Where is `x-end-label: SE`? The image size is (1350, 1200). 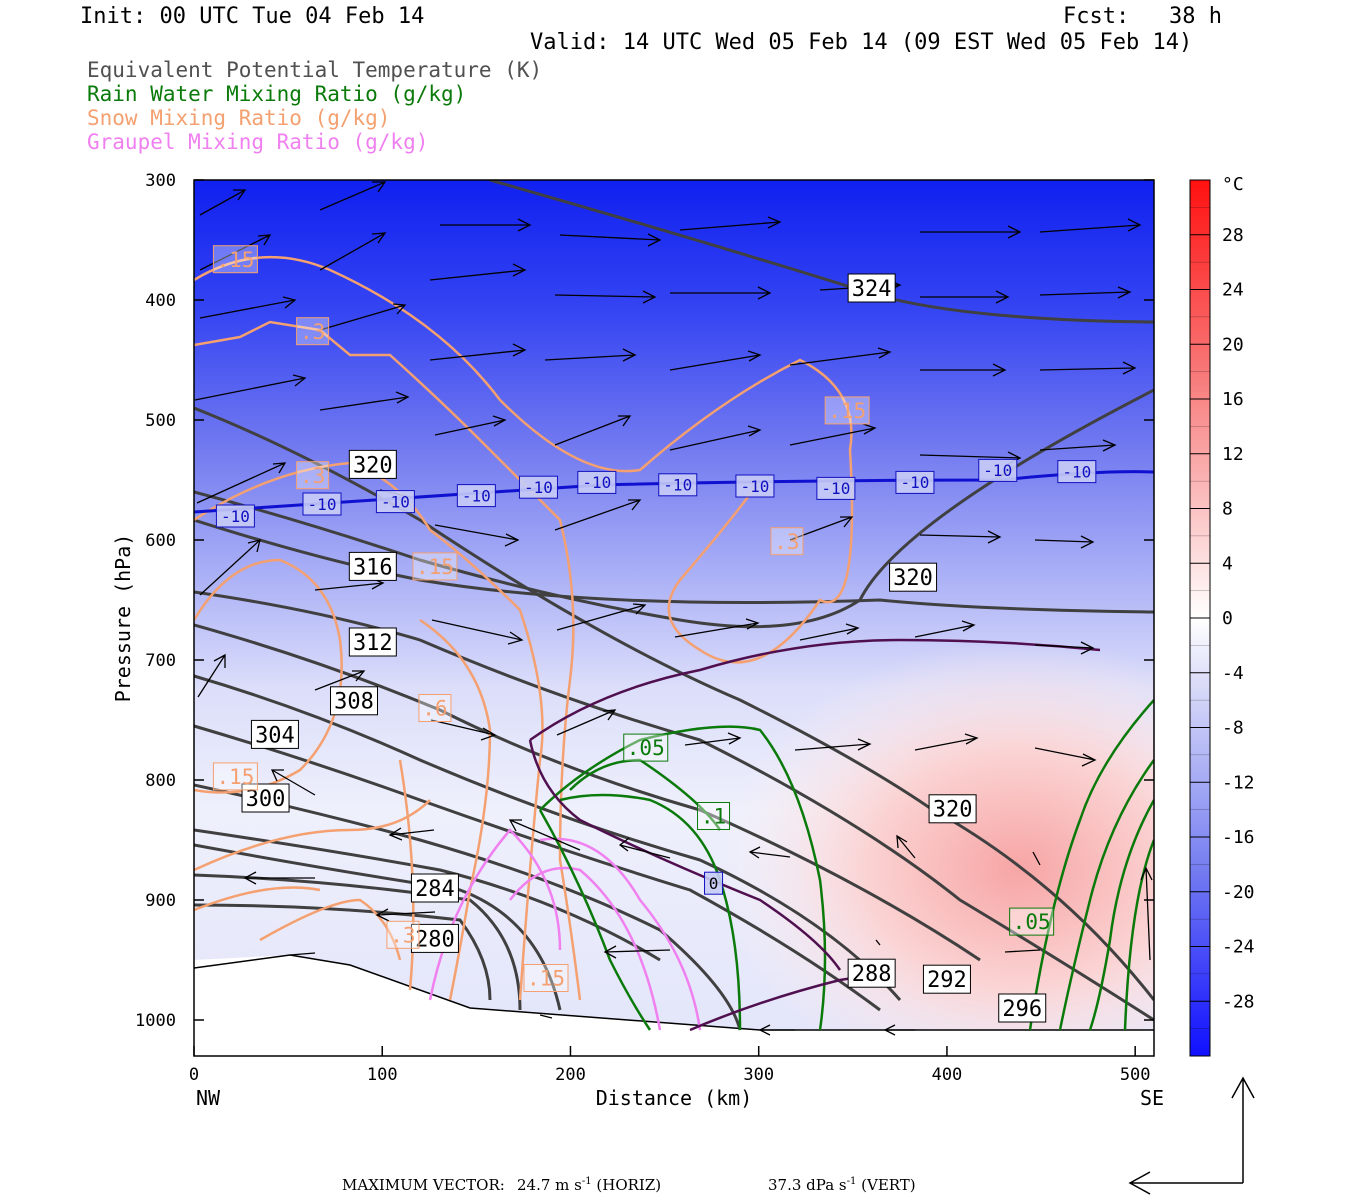 x-end-label: SE is located at coordinates (1152, 1098).